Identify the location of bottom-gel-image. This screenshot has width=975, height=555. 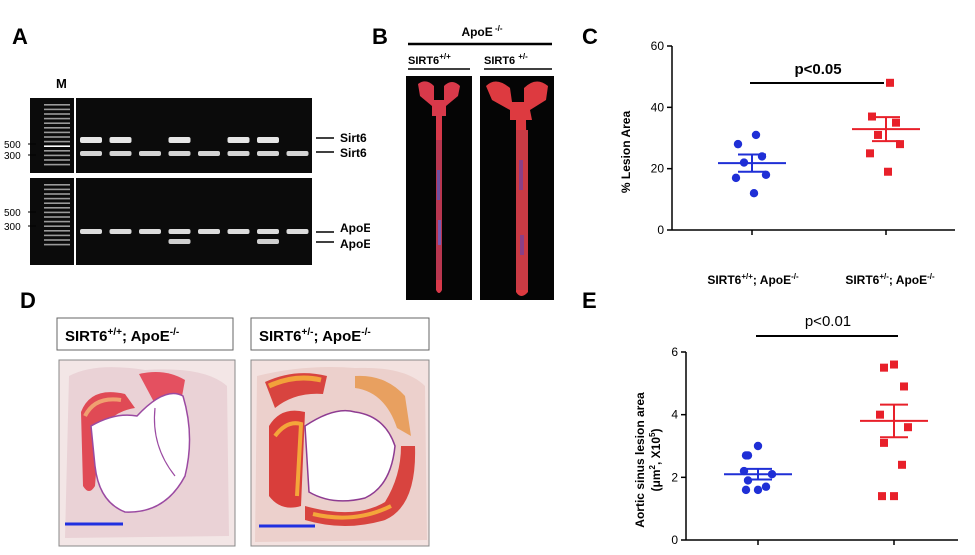
(171, 221).